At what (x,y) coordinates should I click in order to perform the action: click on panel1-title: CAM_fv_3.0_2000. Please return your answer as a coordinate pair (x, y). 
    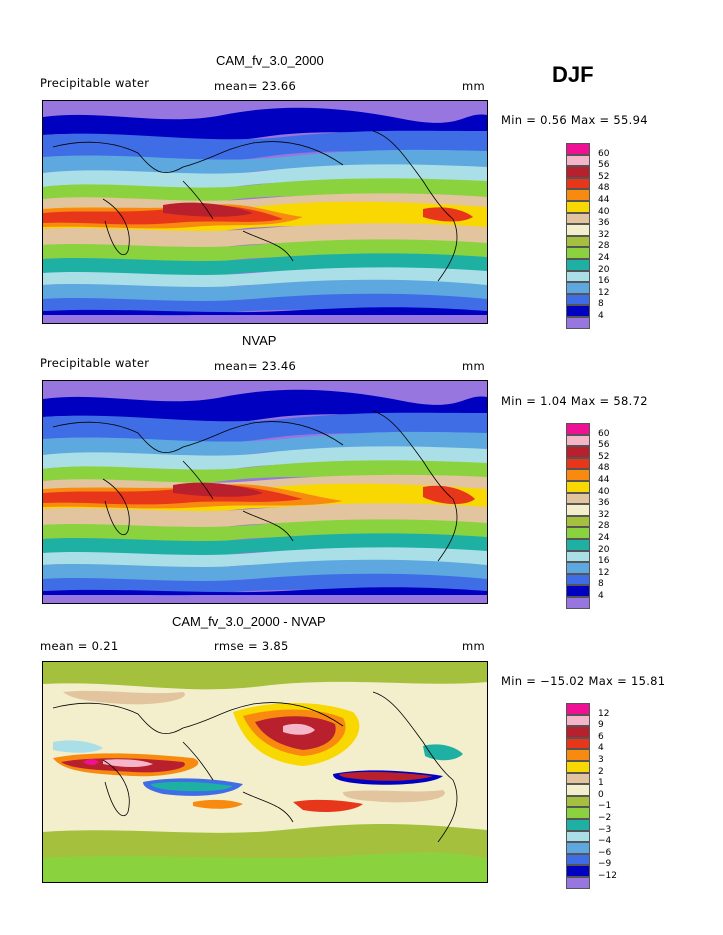
    Looking at the image, I should click on (270, 60).